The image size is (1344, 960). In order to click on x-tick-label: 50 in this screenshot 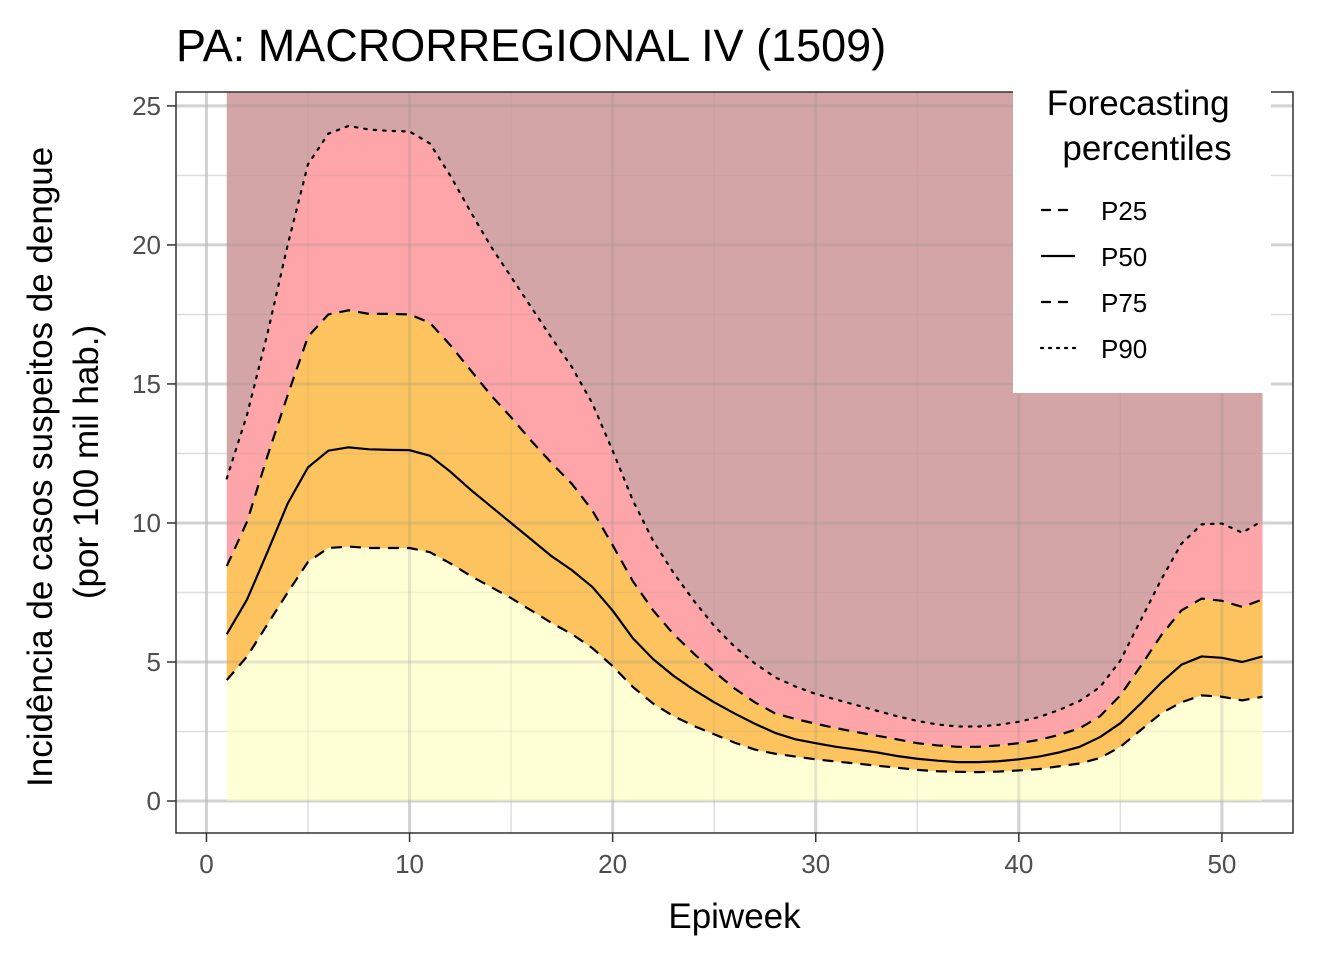, I will do `click(1221, 864)`.